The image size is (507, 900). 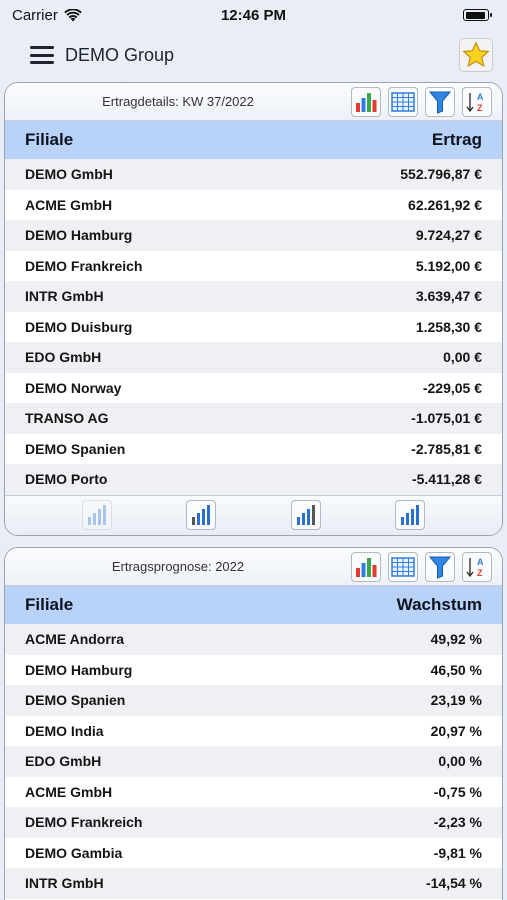 I want to click on wifi-icon, so click(x=73, y=14).